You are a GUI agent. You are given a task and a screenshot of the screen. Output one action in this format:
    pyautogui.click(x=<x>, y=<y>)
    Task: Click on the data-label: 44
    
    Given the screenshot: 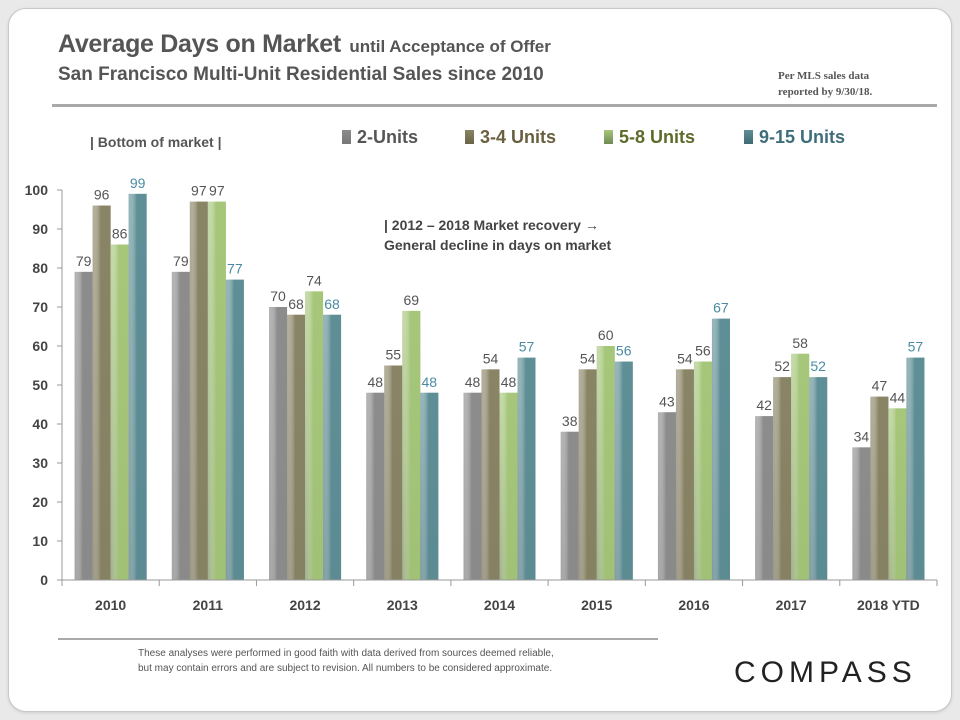 What is the action you would take?
    pyautogui.click(x=898, y=397)
    